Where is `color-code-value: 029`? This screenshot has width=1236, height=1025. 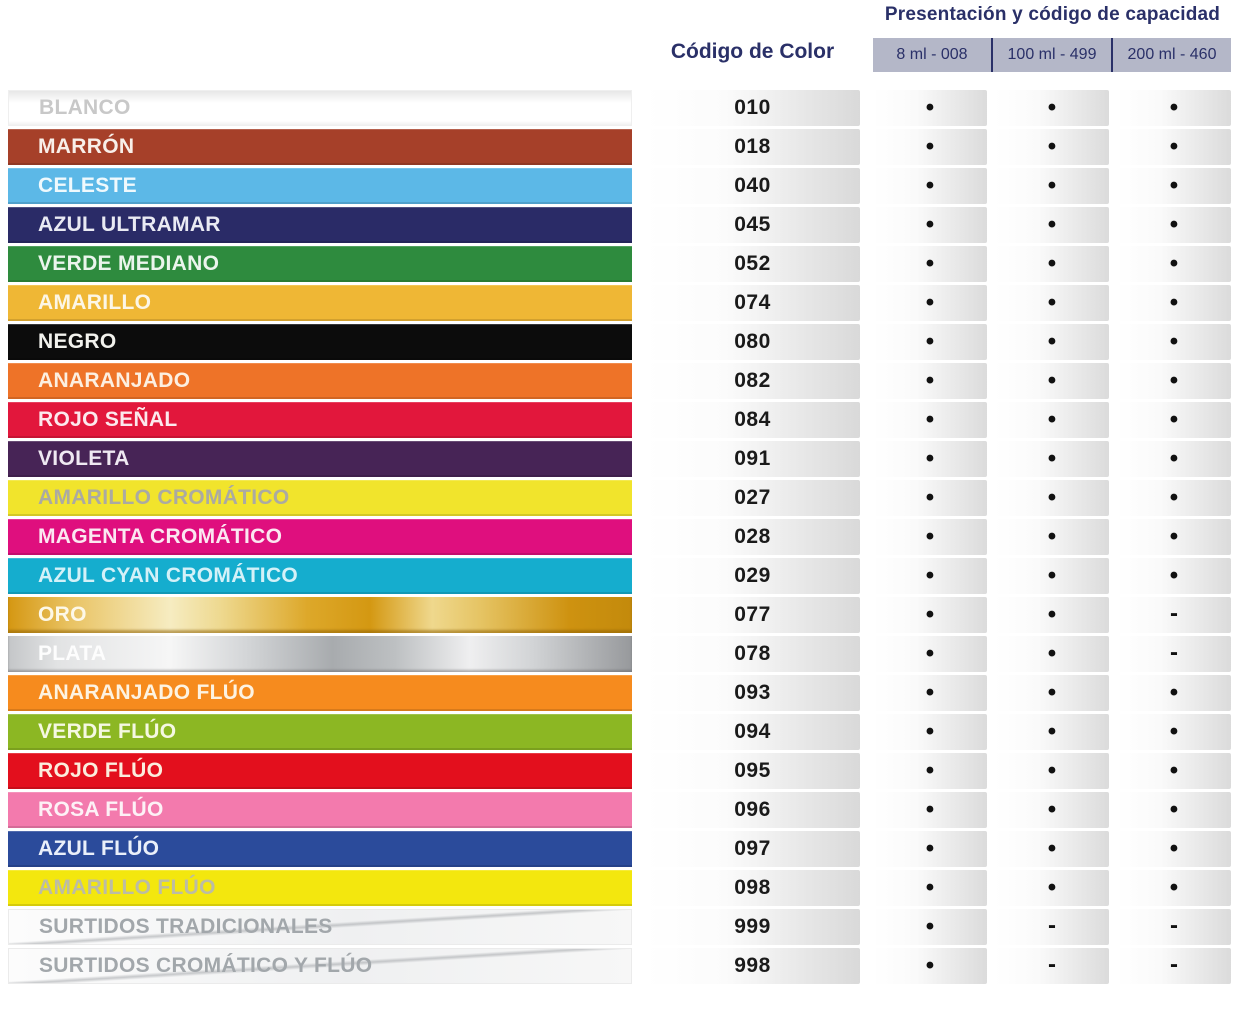 color-code-value: 029 is located at coordinates (752, 575).